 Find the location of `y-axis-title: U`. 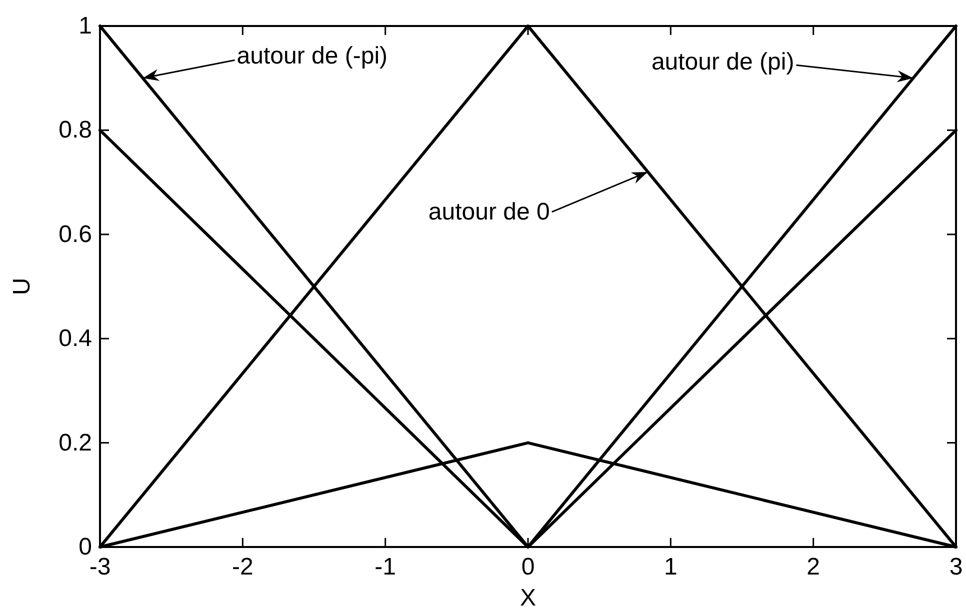

y-axis-title: U is located at coordinates (22, 287).